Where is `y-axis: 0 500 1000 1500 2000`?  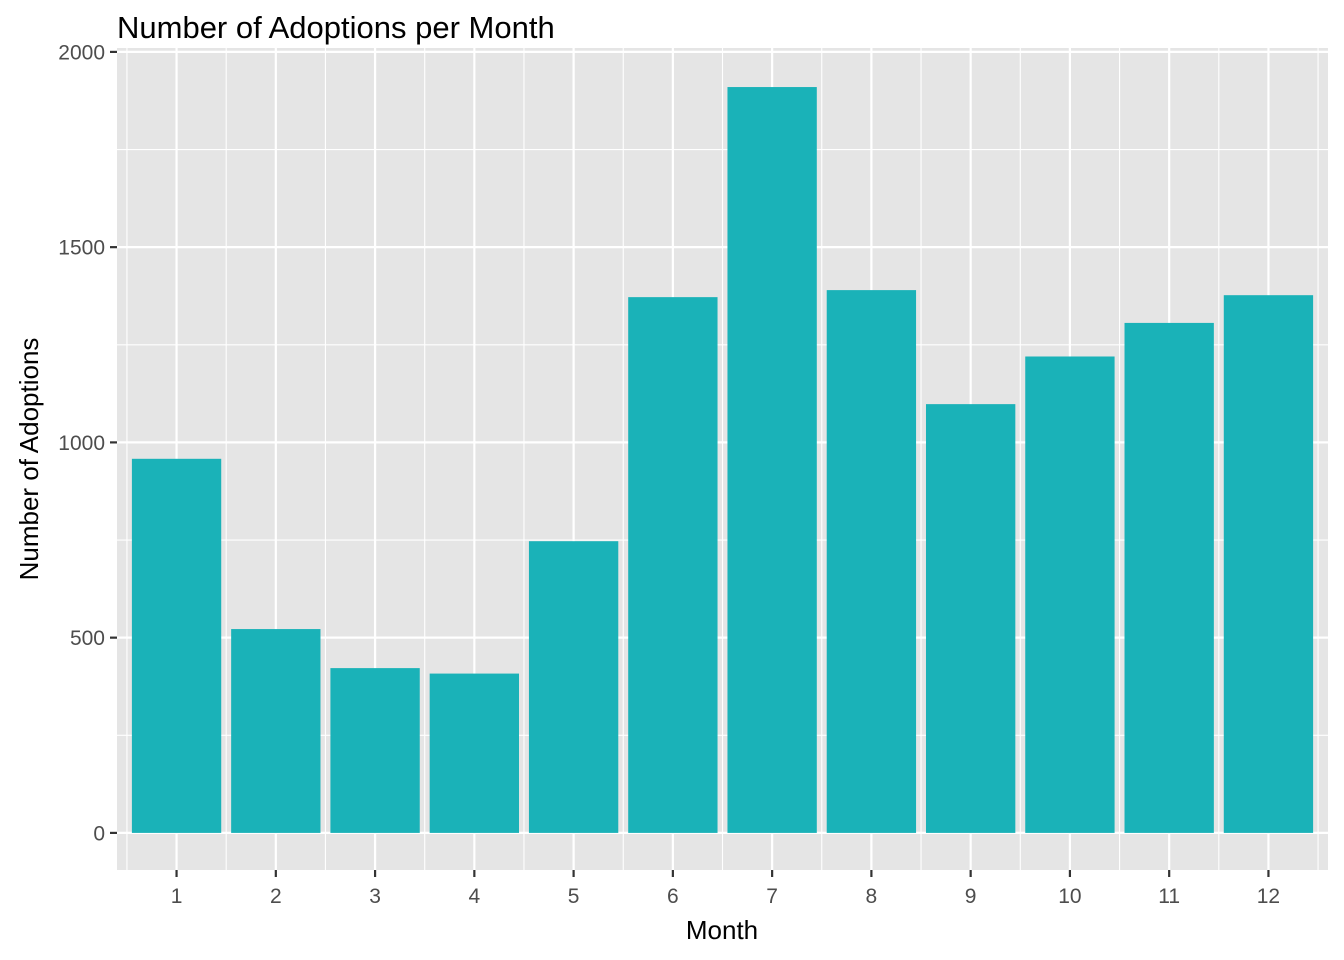
y-axis: 0 500 1000 1500 2000 is located at coordinates (87, 443).